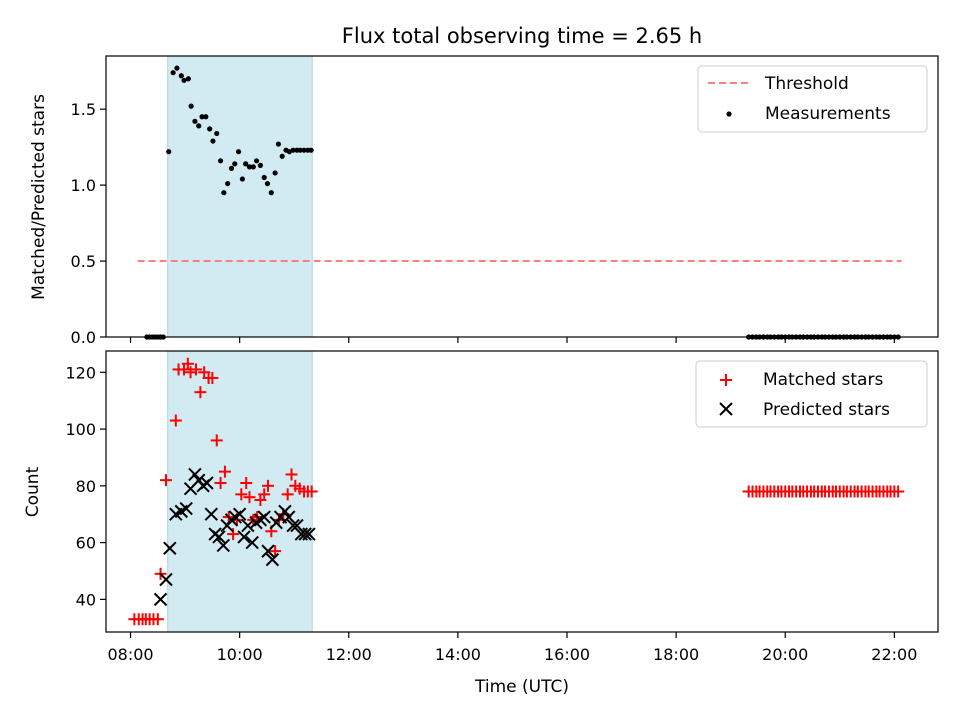 This screenshot has width=960, height=720. I want to click on y-tick-label: 80, so click(86, 486).